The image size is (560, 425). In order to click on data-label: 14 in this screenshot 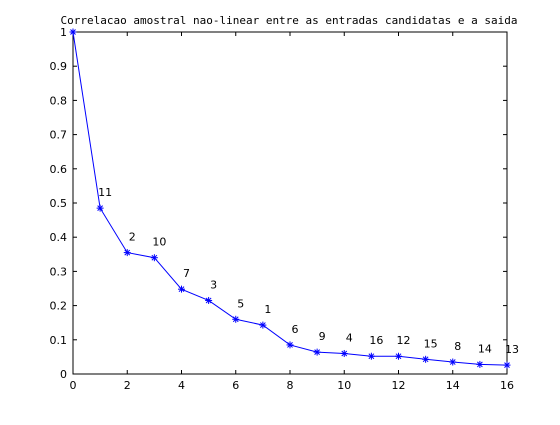, I will do `click(485, 348)`.